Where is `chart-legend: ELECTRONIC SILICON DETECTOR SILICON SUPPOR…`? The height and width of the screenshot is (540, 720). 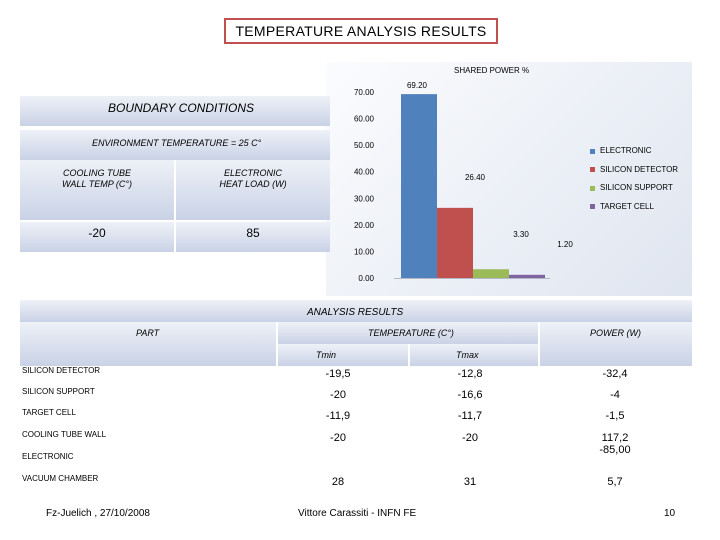
chart-legend: ELECTRONIC SILICON DETECTOR SILICON SUPPOR… is located at coordinates (634, 179).